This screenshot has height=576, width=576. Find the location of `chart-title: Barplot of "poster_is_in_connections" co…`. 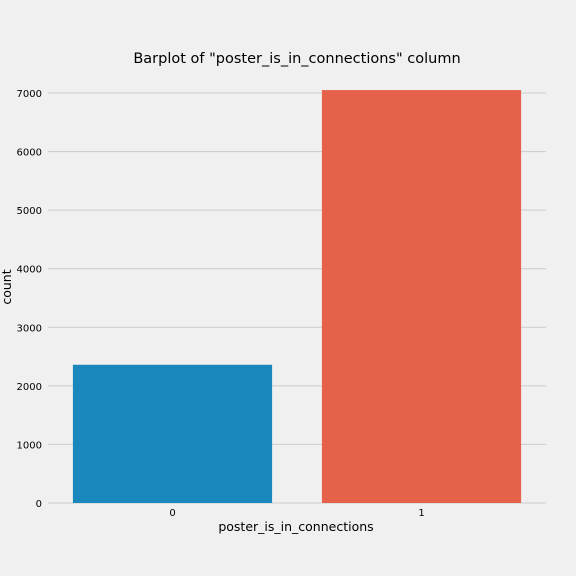

chart-title: Barplot of "poster_is_in_connections" co… is located at coordinates (296, 59).